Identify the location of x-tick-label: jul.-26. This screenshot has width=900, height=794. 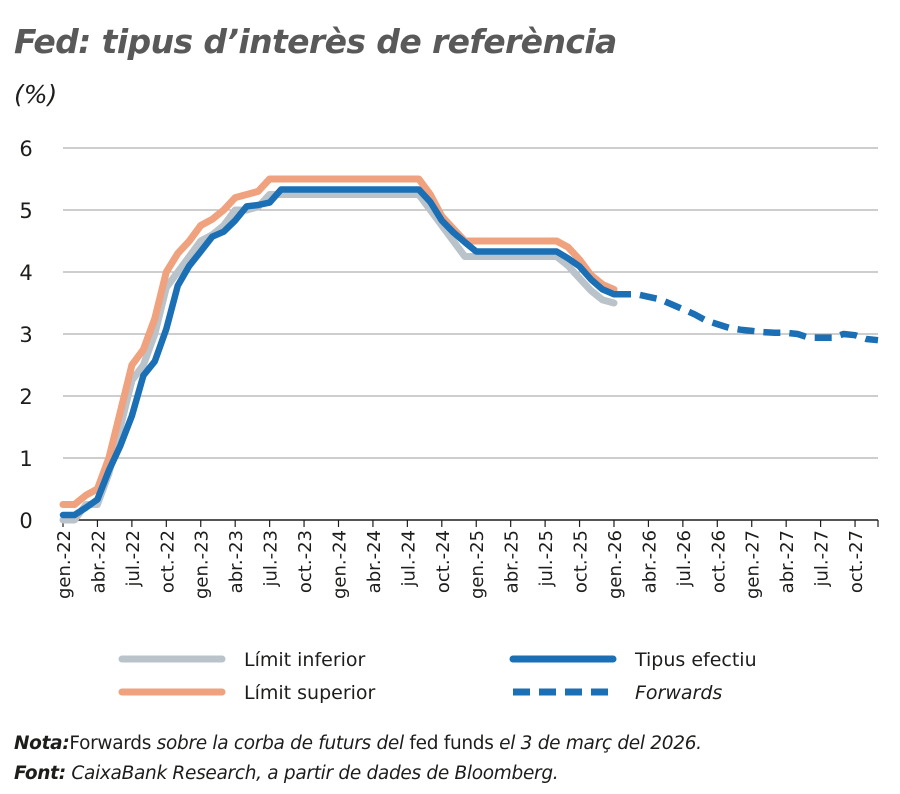
(684, 559).